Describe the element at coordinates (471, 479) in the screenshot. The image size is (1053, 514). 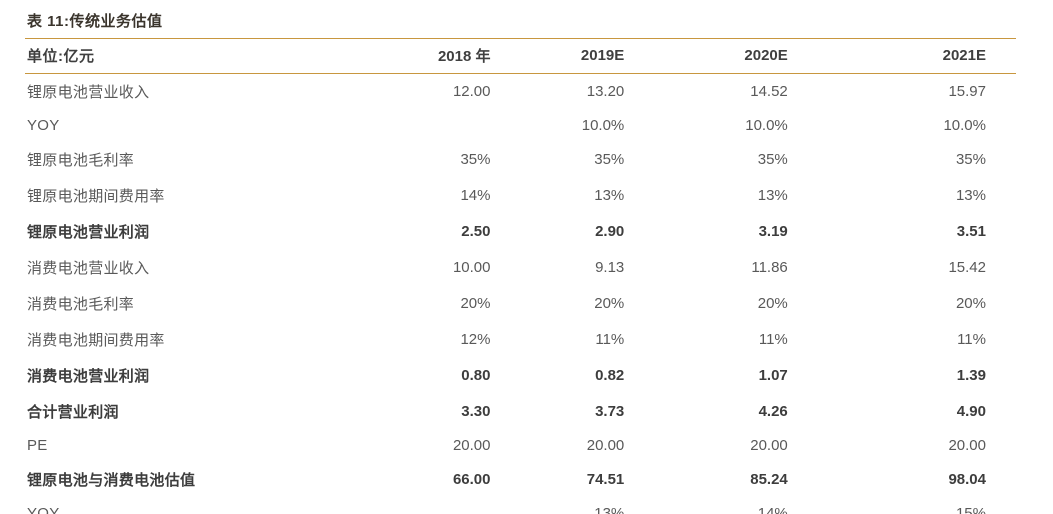
I see `cell-value: 66.00` at that location.